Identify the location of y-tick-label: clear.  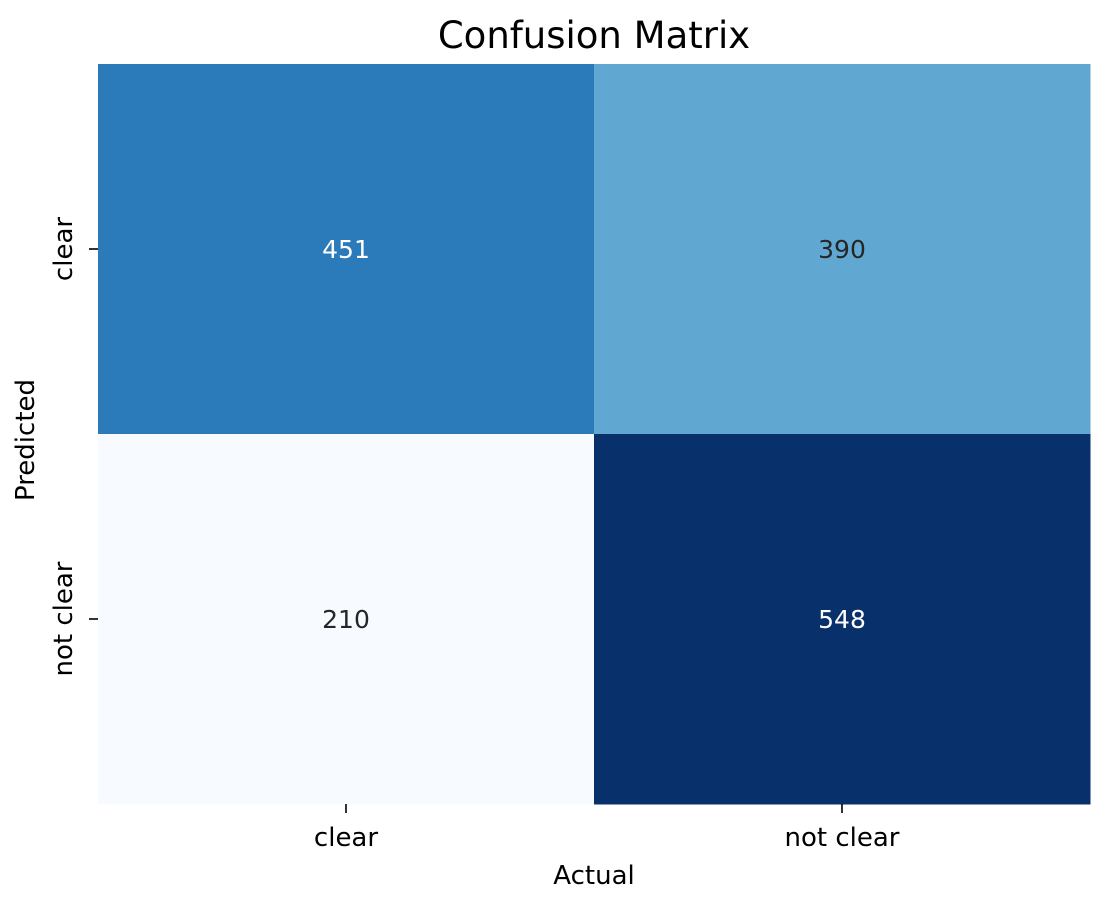
(64, 249).